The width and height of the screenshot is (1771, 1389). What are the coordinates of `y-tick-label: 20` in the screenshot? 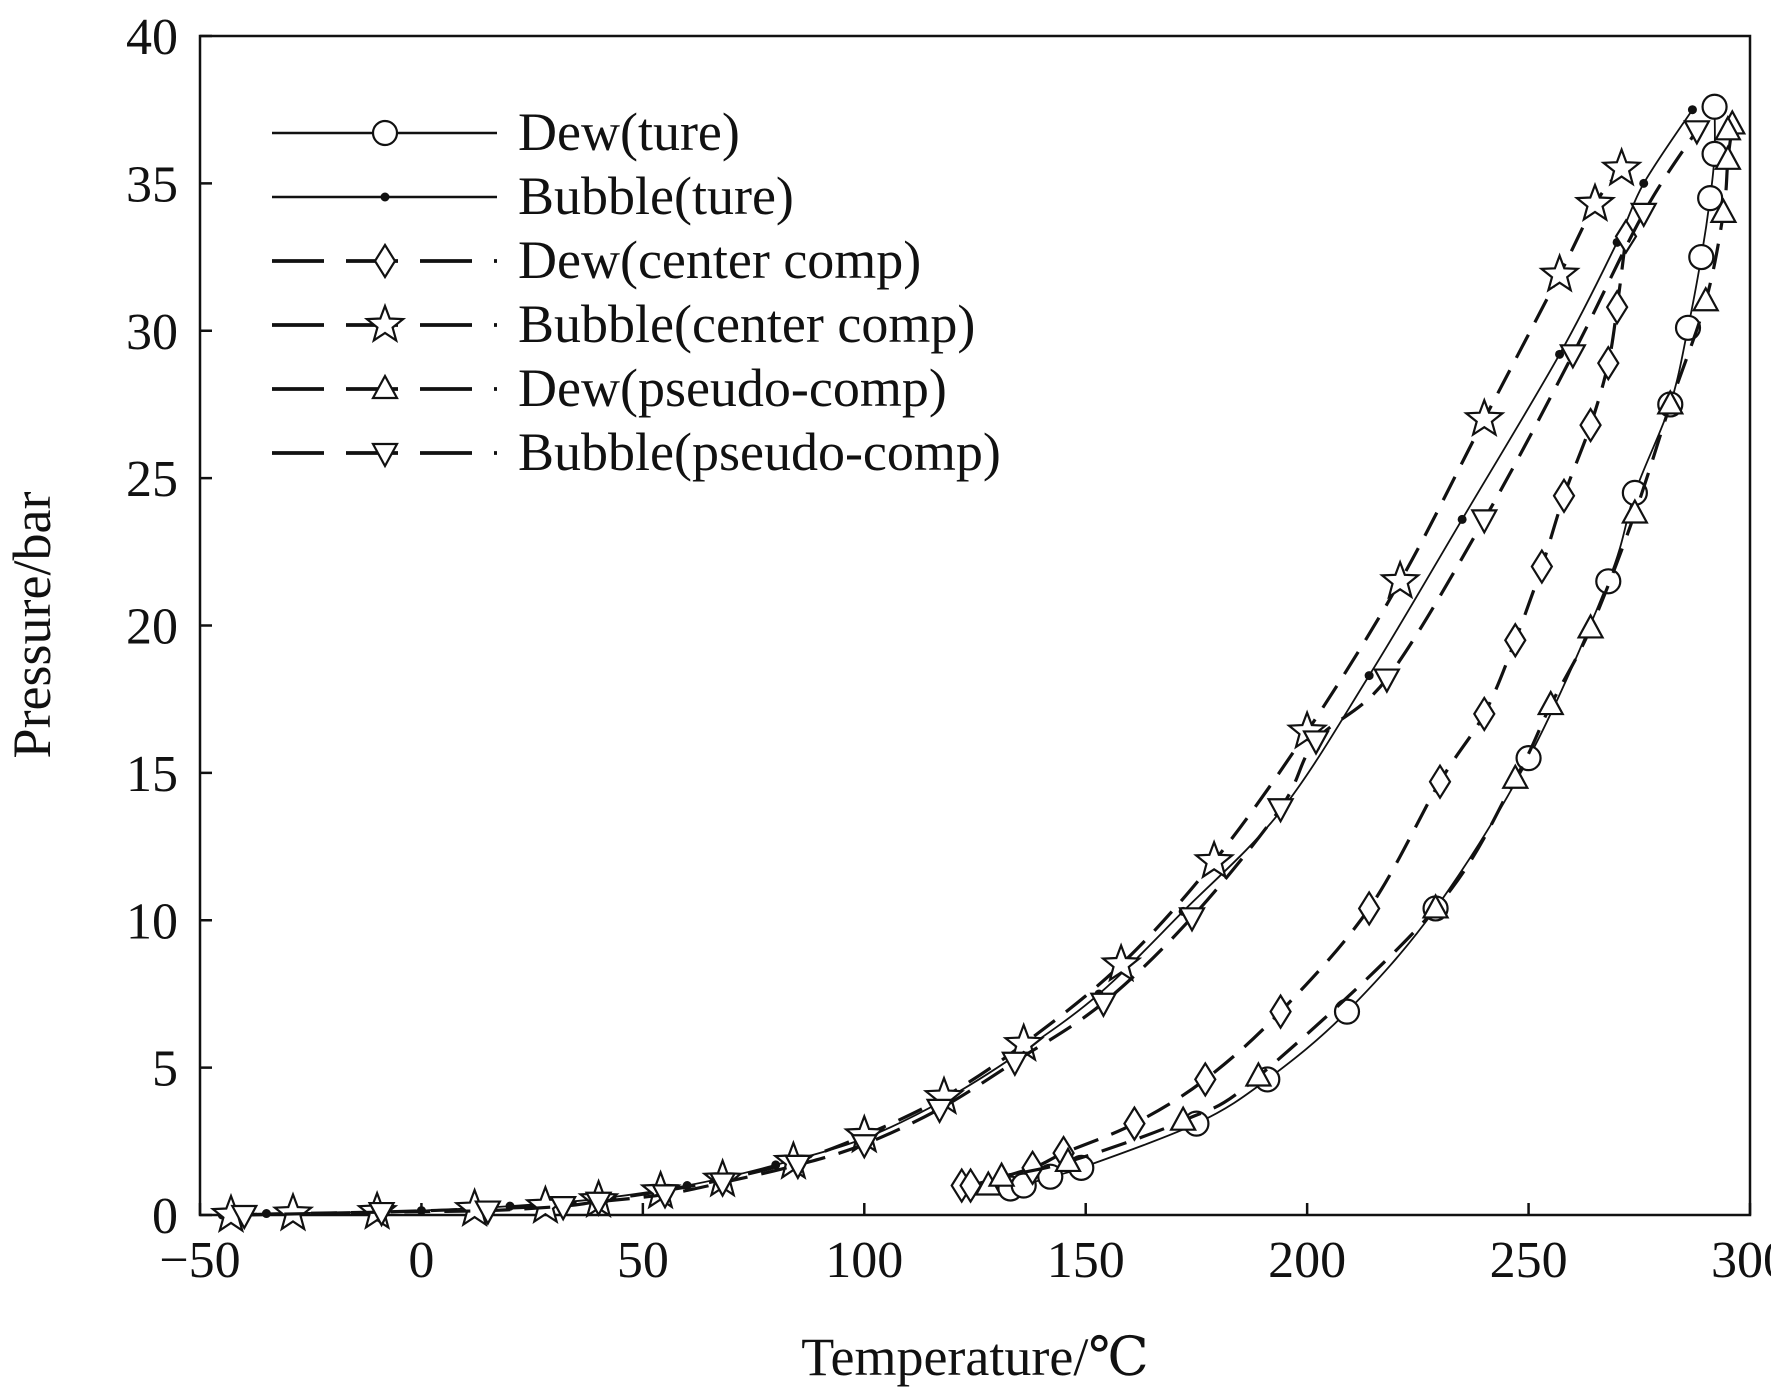 It's located at (152, 627).